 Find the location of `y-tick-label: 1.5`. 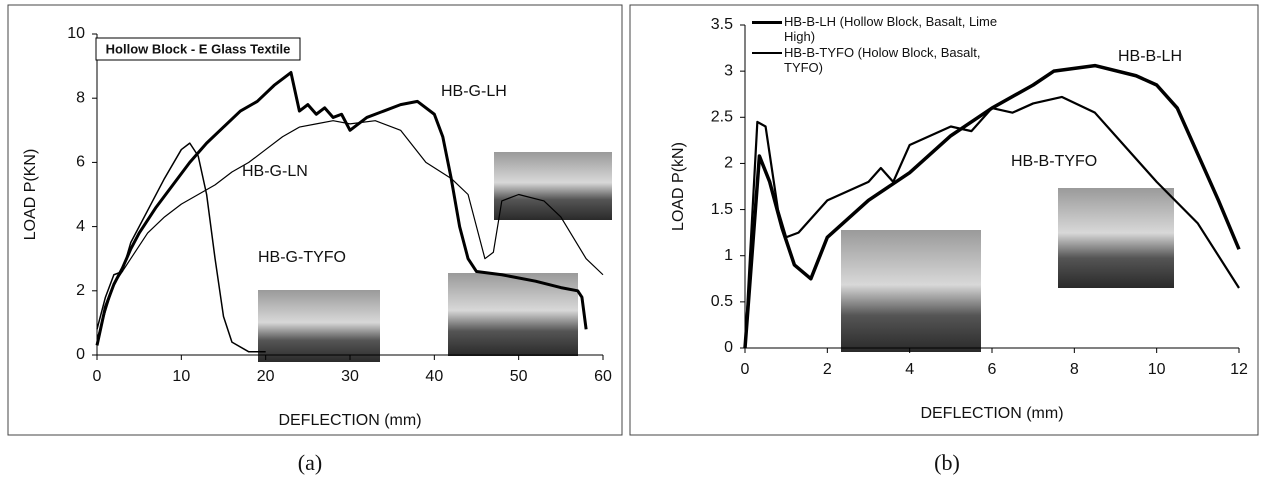

y-tick-label: 1.5 is located at coordinates (722, 209).